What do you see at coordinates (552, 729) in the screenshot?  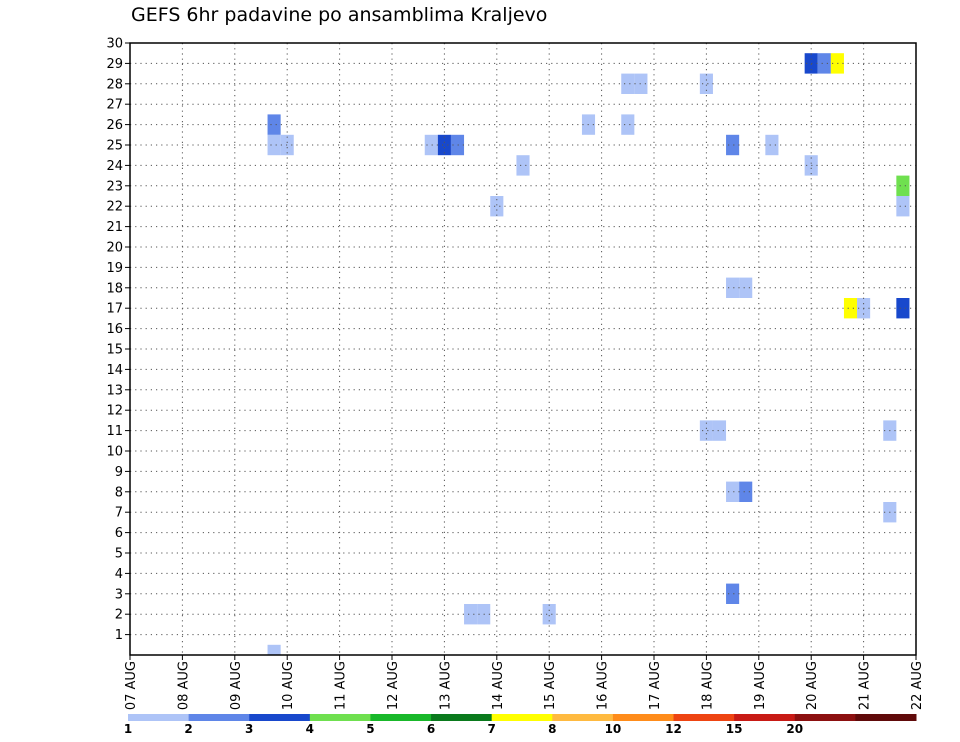 I see `legend-label: 8` at bounding box center [552, 729].